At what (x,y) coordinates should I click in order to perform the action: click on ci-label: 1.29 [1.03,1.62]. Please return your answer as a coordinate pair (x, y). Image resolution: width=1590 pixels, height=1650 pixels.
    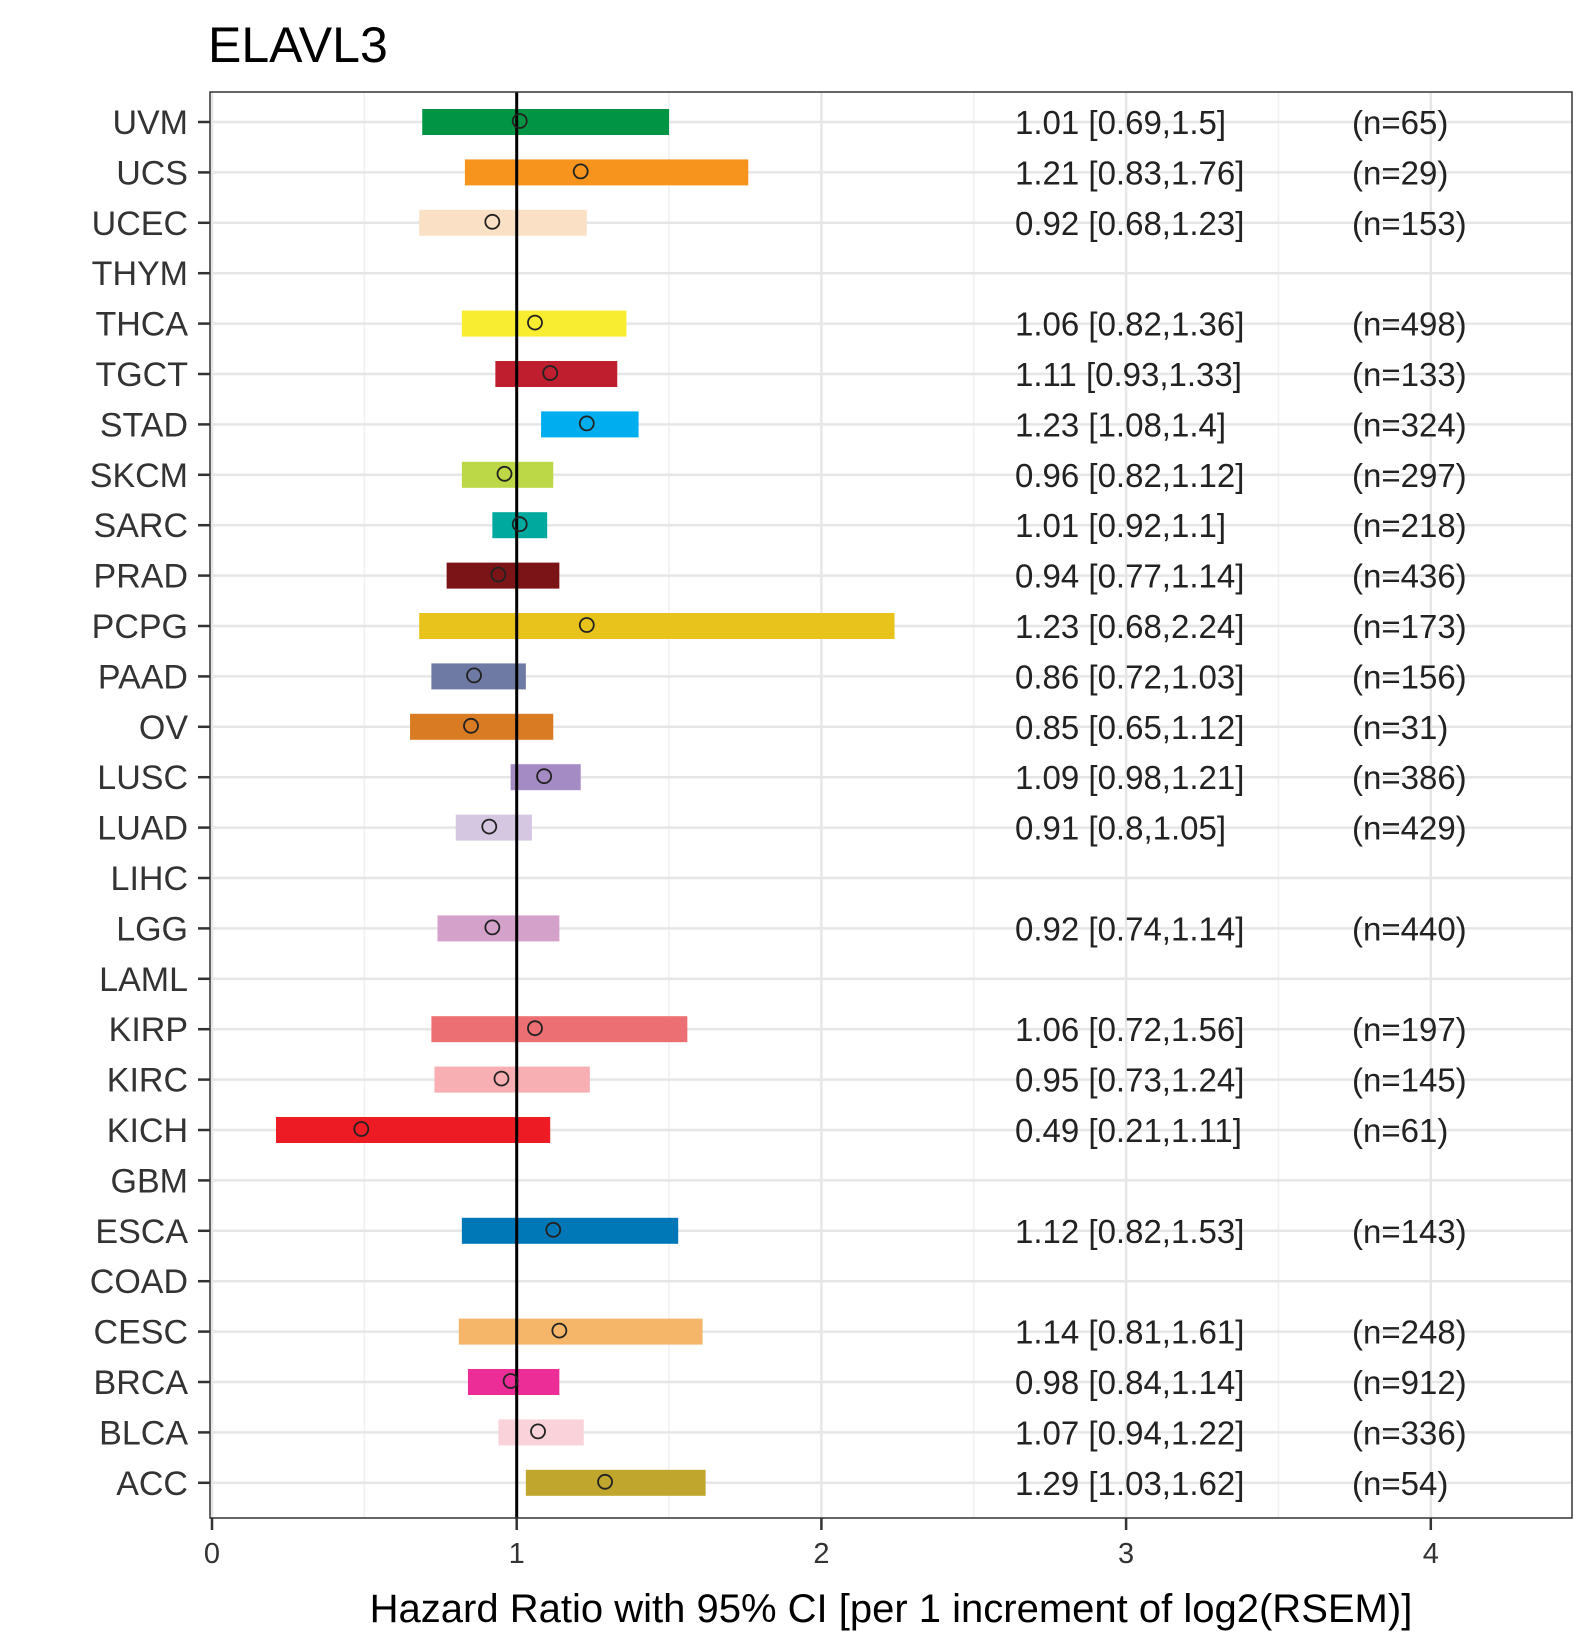
    Looking at the image, I should click on (1129, 1483).